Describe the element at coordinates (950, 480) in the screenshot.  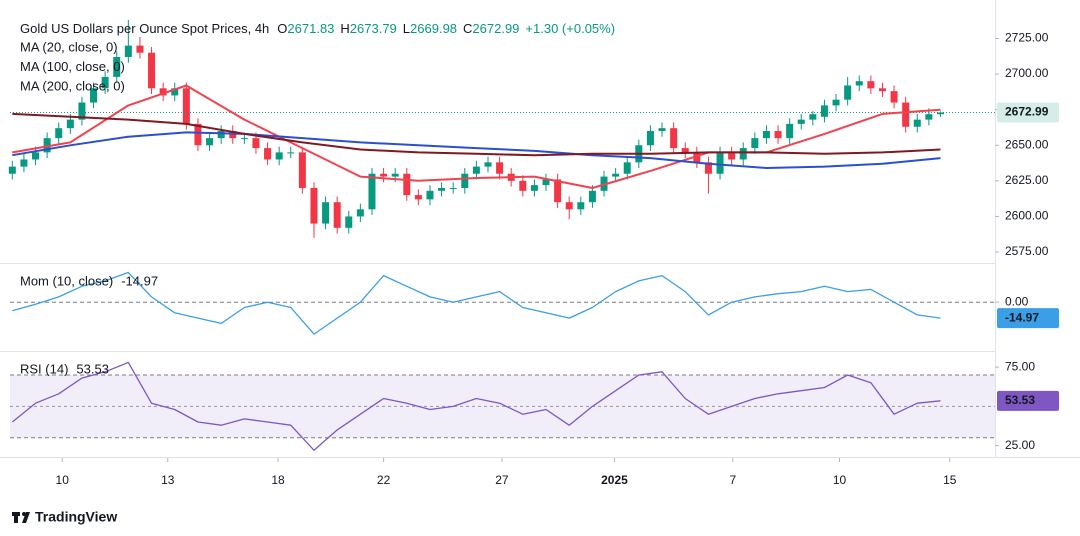
I see `x-tick-label: 15` at that location.